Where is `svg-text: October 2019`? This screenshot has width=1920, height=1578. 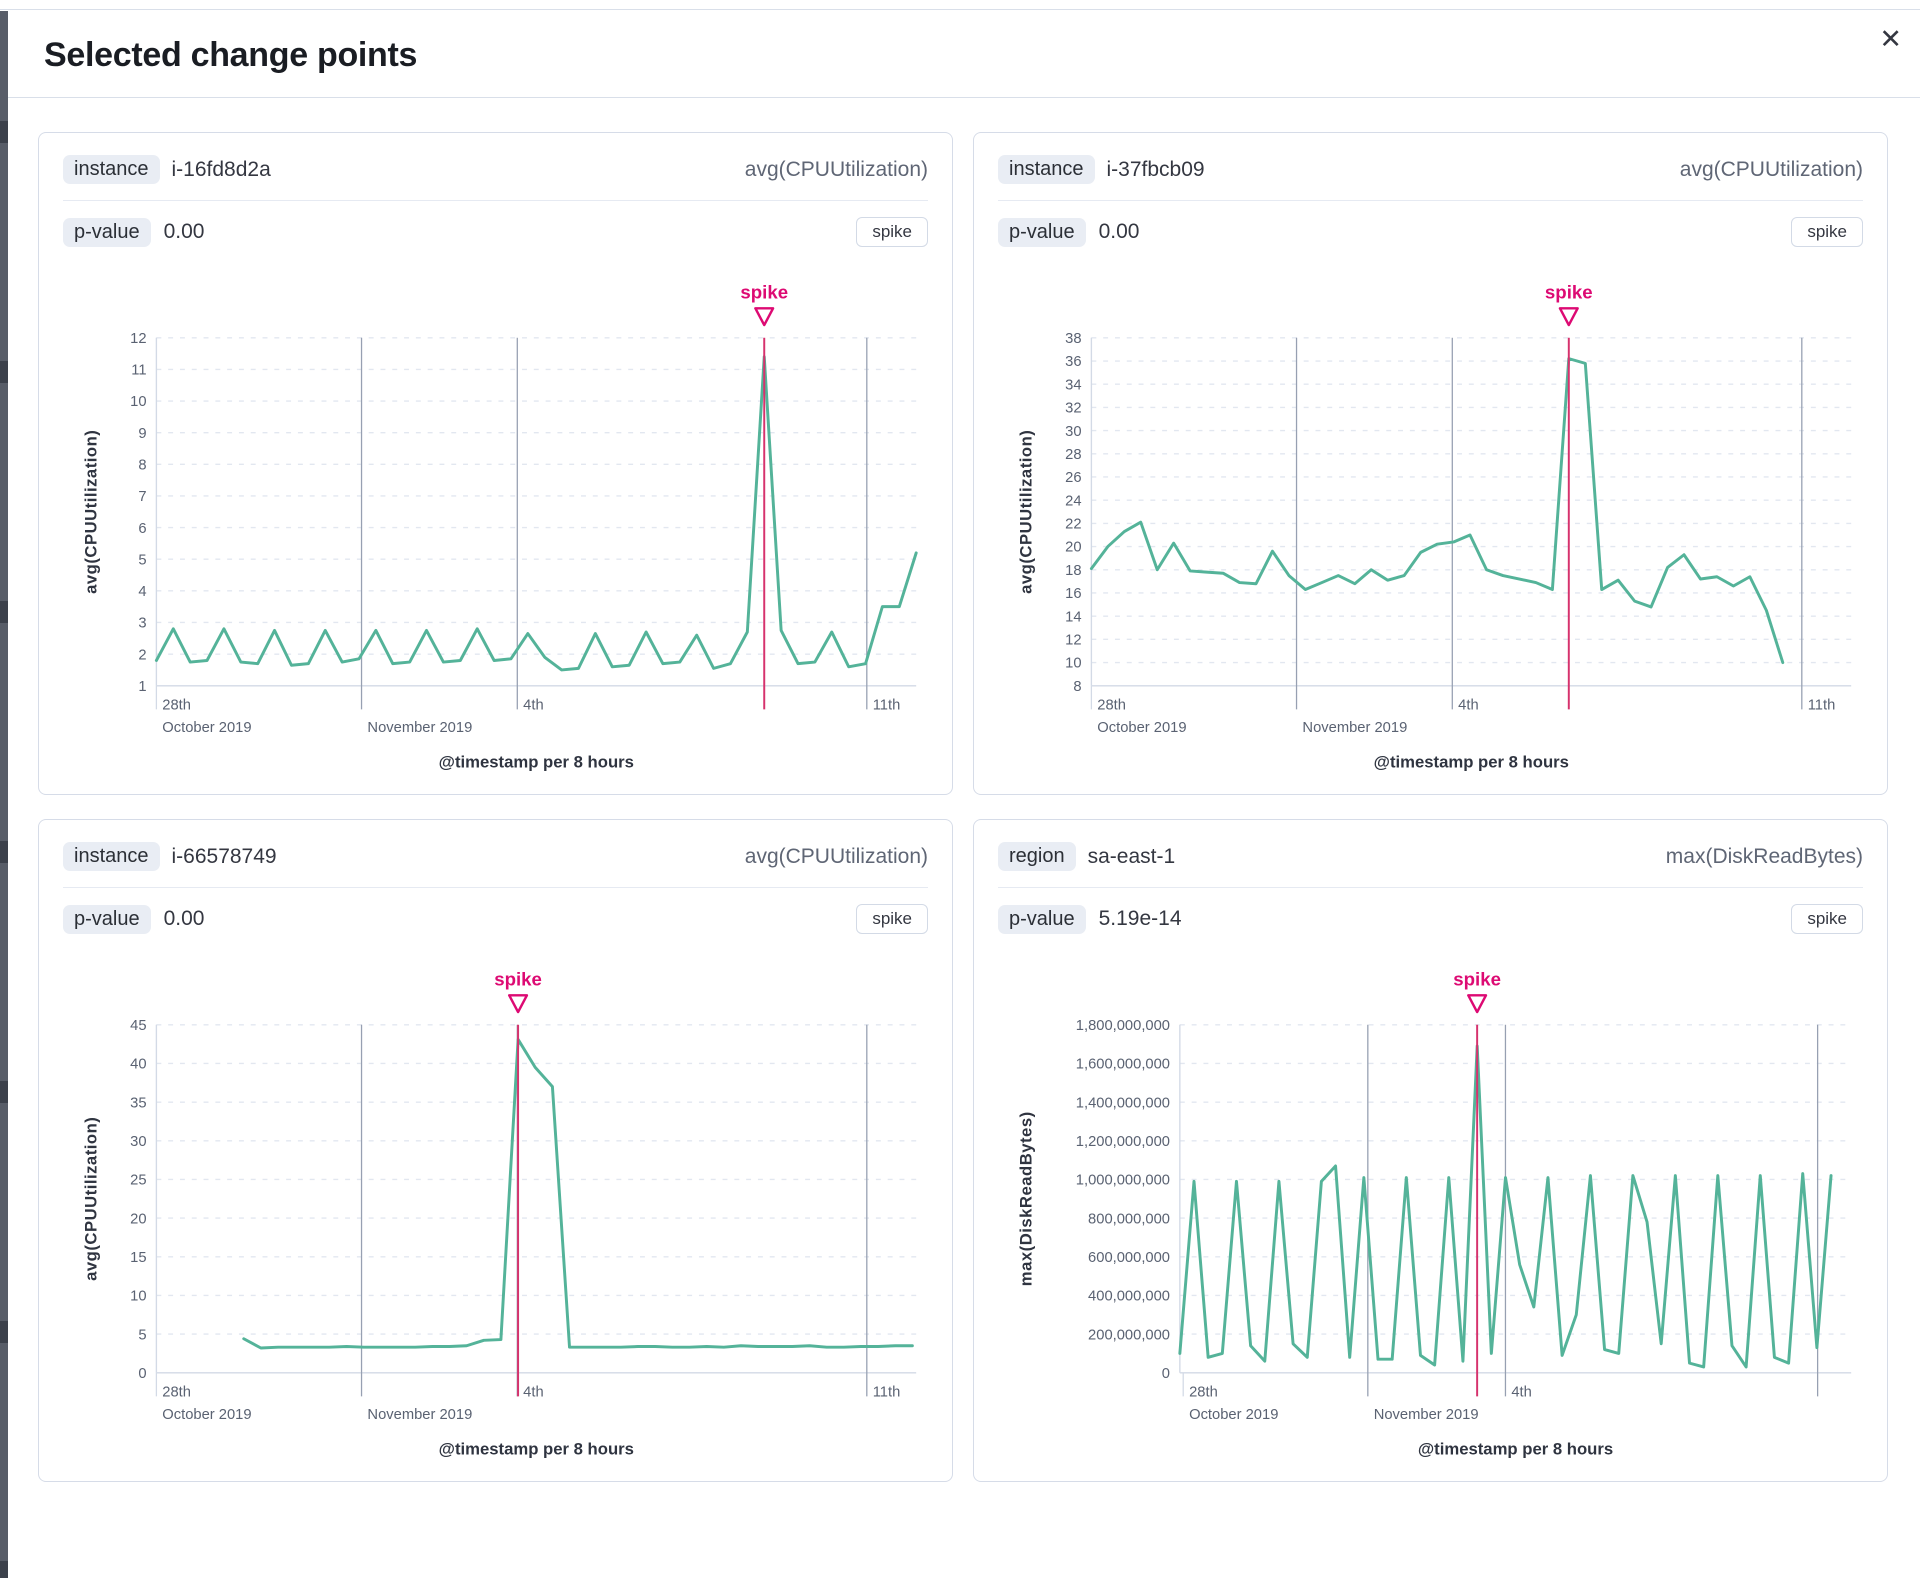
svg-text: October 2019 is located at coordinates (1141, 728).